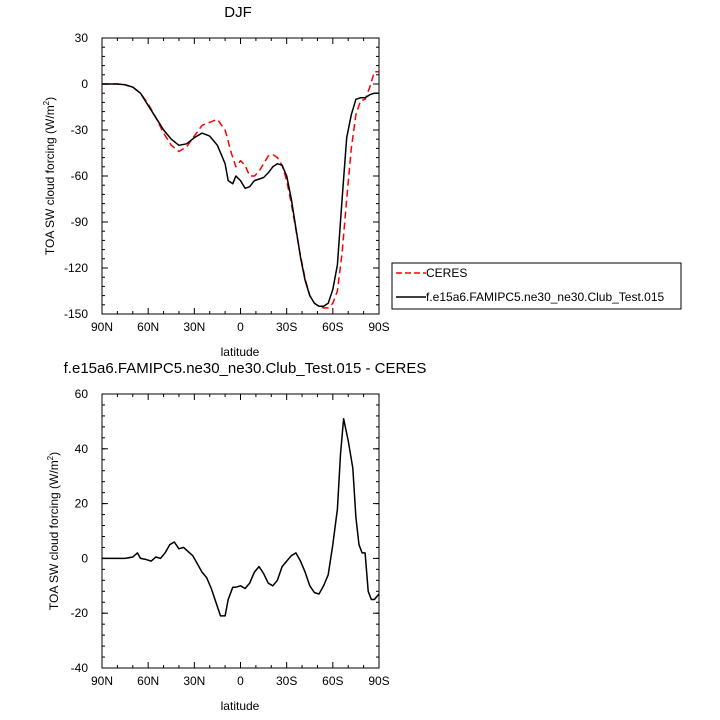  Describe the element at coordinates (194, 327) in the screenshot. I see `top-x-tick-label: 30N` at that location.